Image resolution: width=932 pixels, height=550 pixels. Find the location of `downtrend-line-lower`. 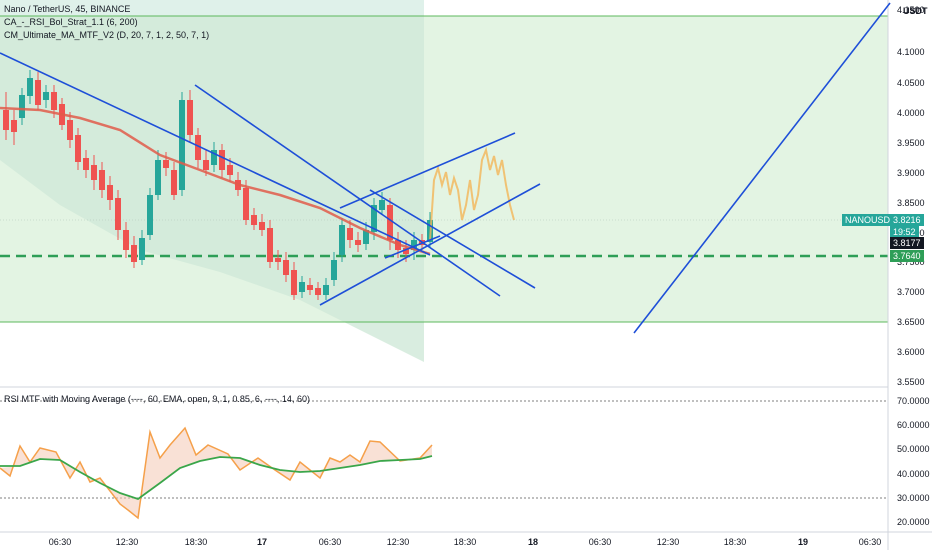

downtrend-line-lower is located at coordinates (347, 190).